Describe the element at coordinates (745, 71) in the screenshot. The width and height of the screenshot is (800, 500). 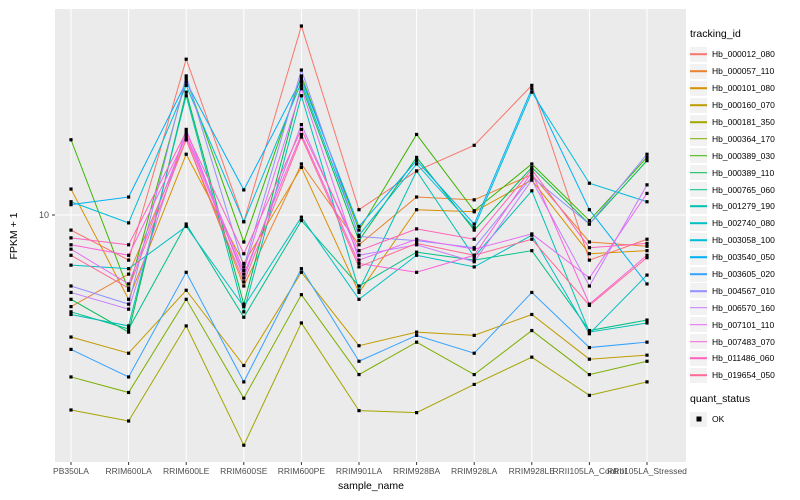
I see `legend-entry: Hb_000057_110` at that location.